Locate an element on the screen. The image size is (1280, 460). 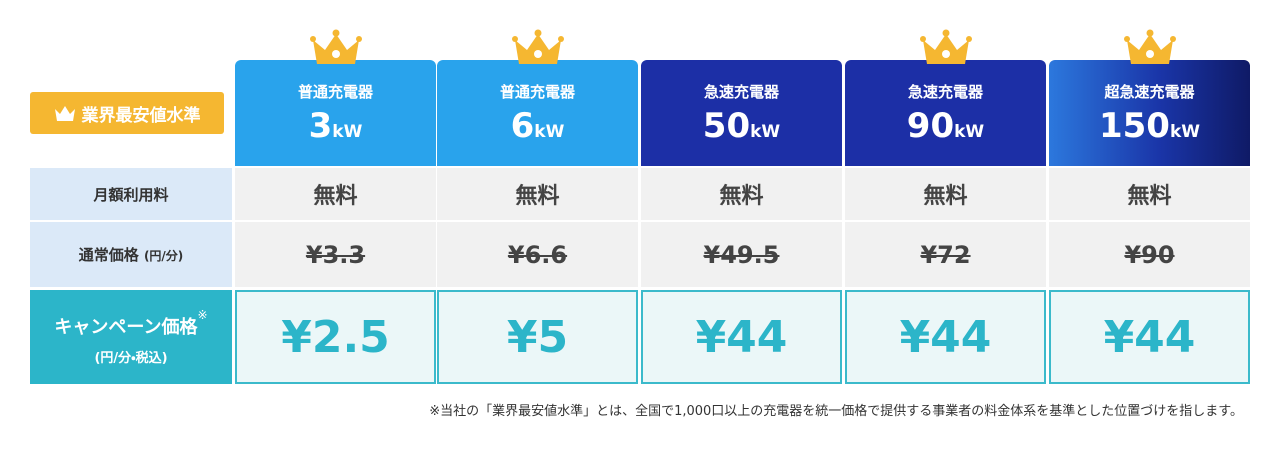
row-label: 月額利用料 is located at coordinates (131, 194).